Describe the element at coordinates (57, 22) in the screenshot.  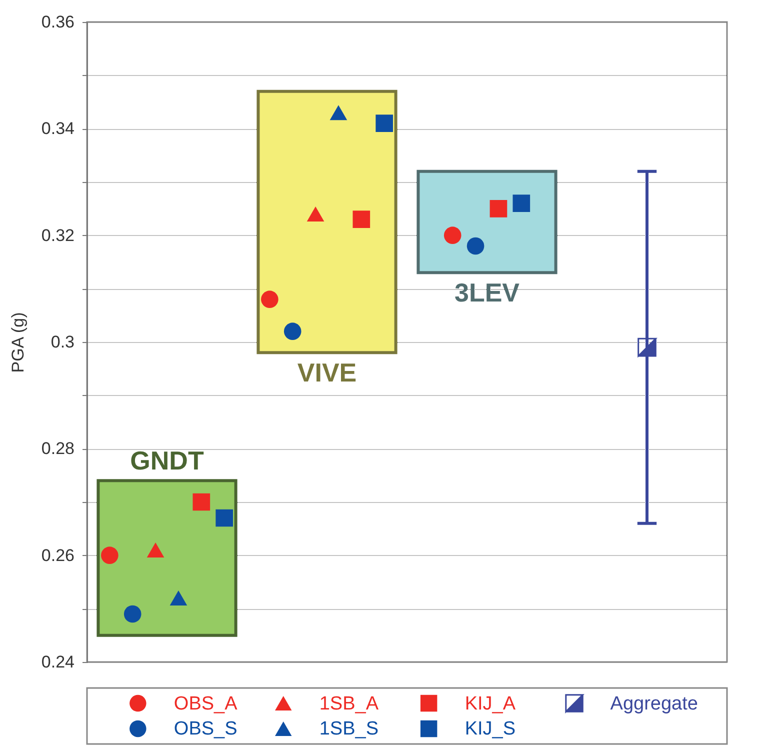
I see `y-tick-label: 0.36` at that location.